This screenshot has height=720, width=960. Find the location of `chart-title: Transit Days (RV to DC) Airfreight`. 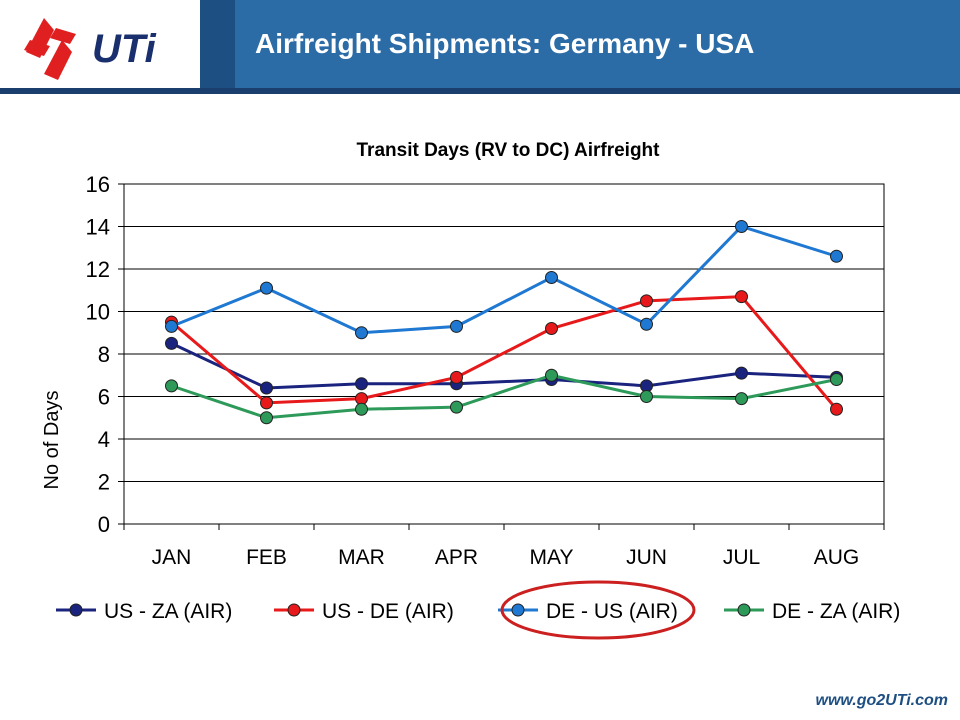

chart-title: Transit Days (RV to DC) Airfreight is located at coordinates (509, 150).